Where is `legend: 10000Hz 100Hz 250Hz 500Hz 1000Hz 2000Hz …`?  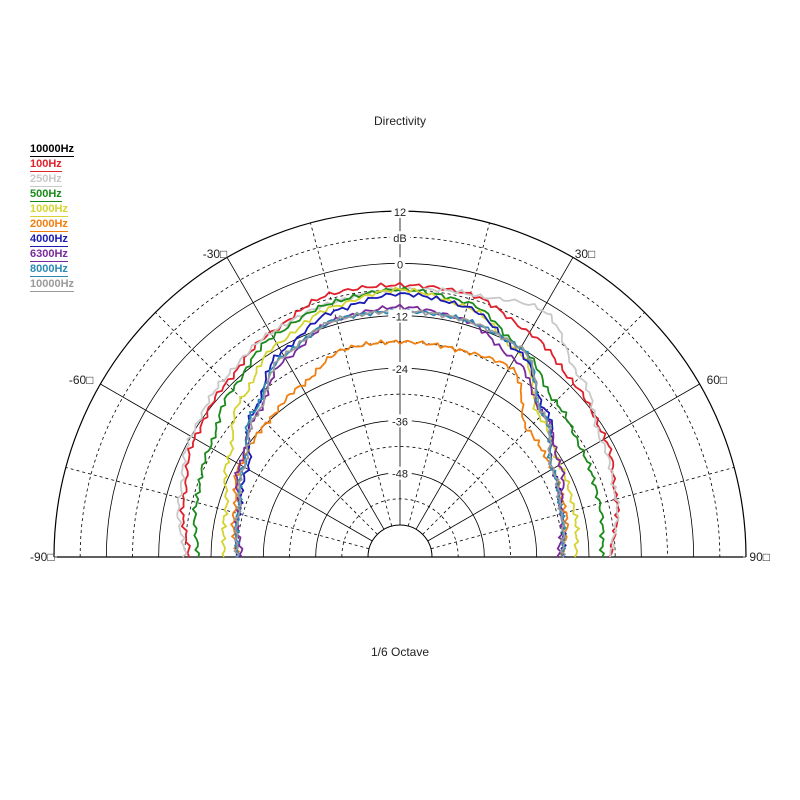
legend: 10000Hz 100Hz 250Hz 500Hz 1000Hz 2000Hz … is located at coordinates (52, 217).